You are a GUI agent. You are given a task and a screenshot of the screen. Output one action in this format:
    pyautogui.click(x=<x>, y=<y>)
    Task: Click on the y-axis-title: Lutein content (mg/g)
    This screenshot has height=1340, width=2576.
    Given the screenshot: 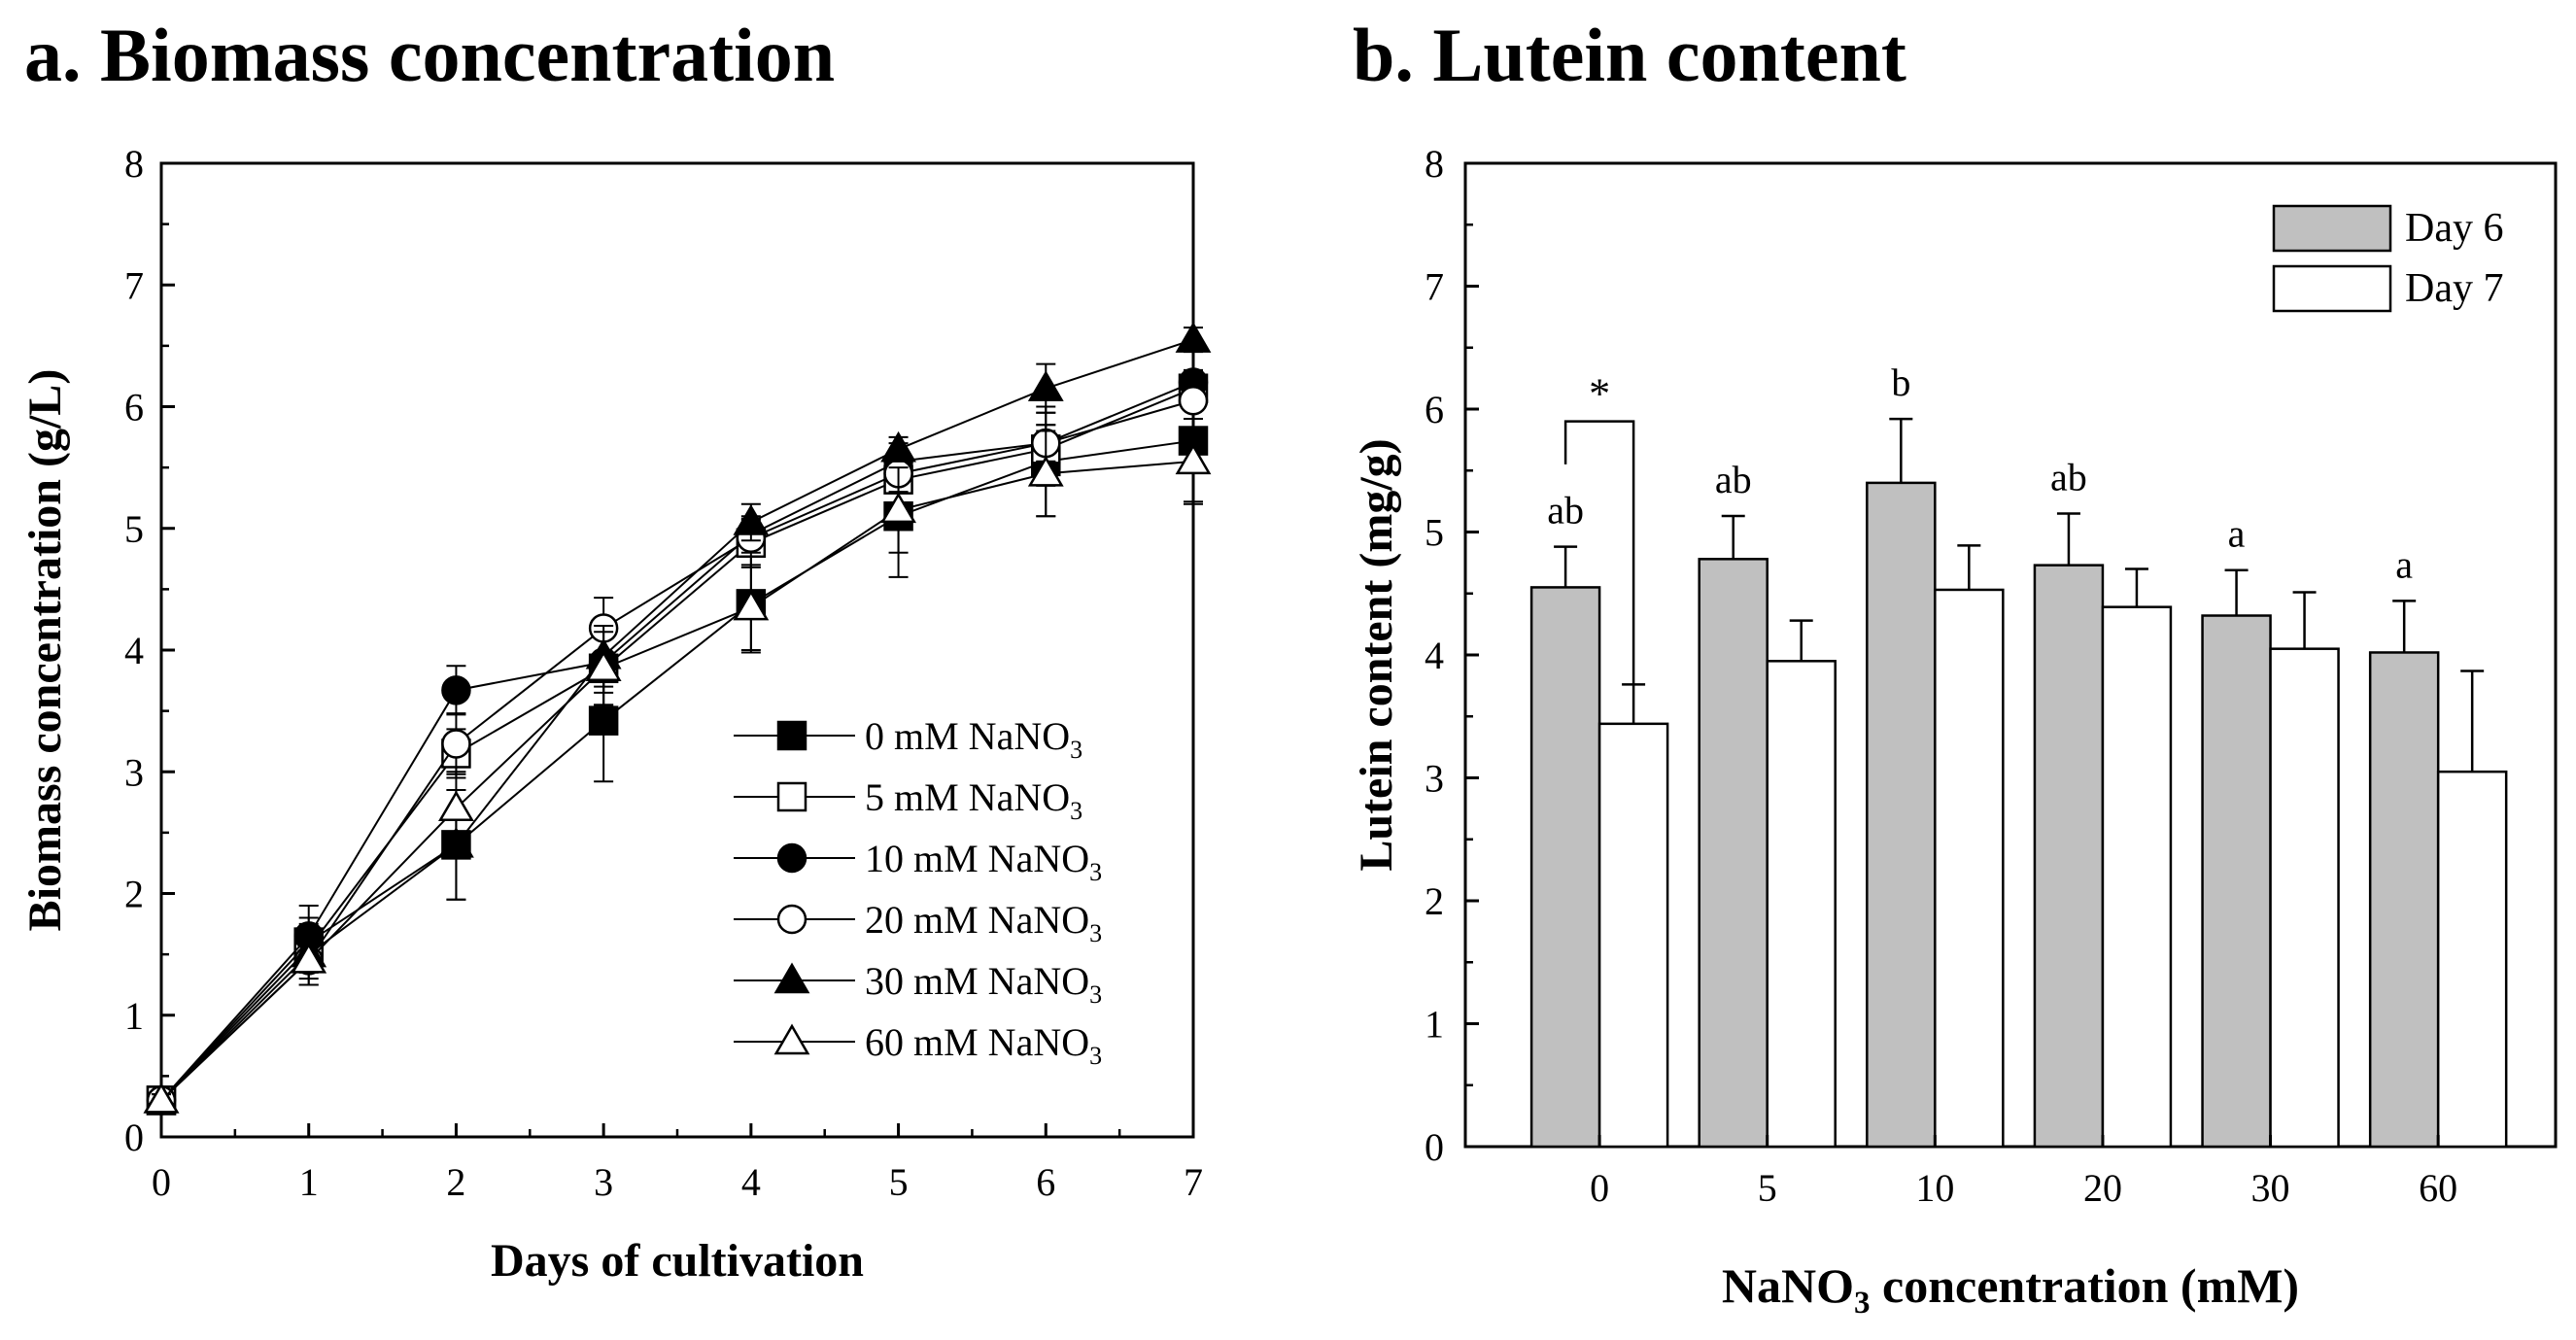 What is the action you would take?
    pyautogui.click(x=1376, y=654)
    